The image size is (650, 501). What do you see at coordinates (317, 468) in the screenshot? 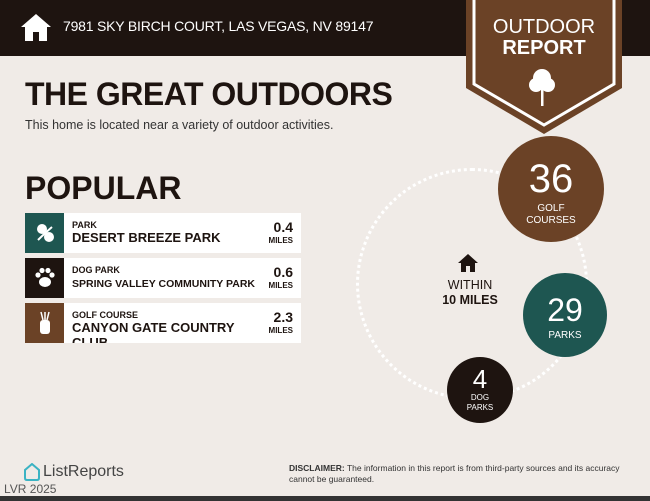
I see `disclaimer-label: DISCLAIMER:` at bounding box center [317, 468].